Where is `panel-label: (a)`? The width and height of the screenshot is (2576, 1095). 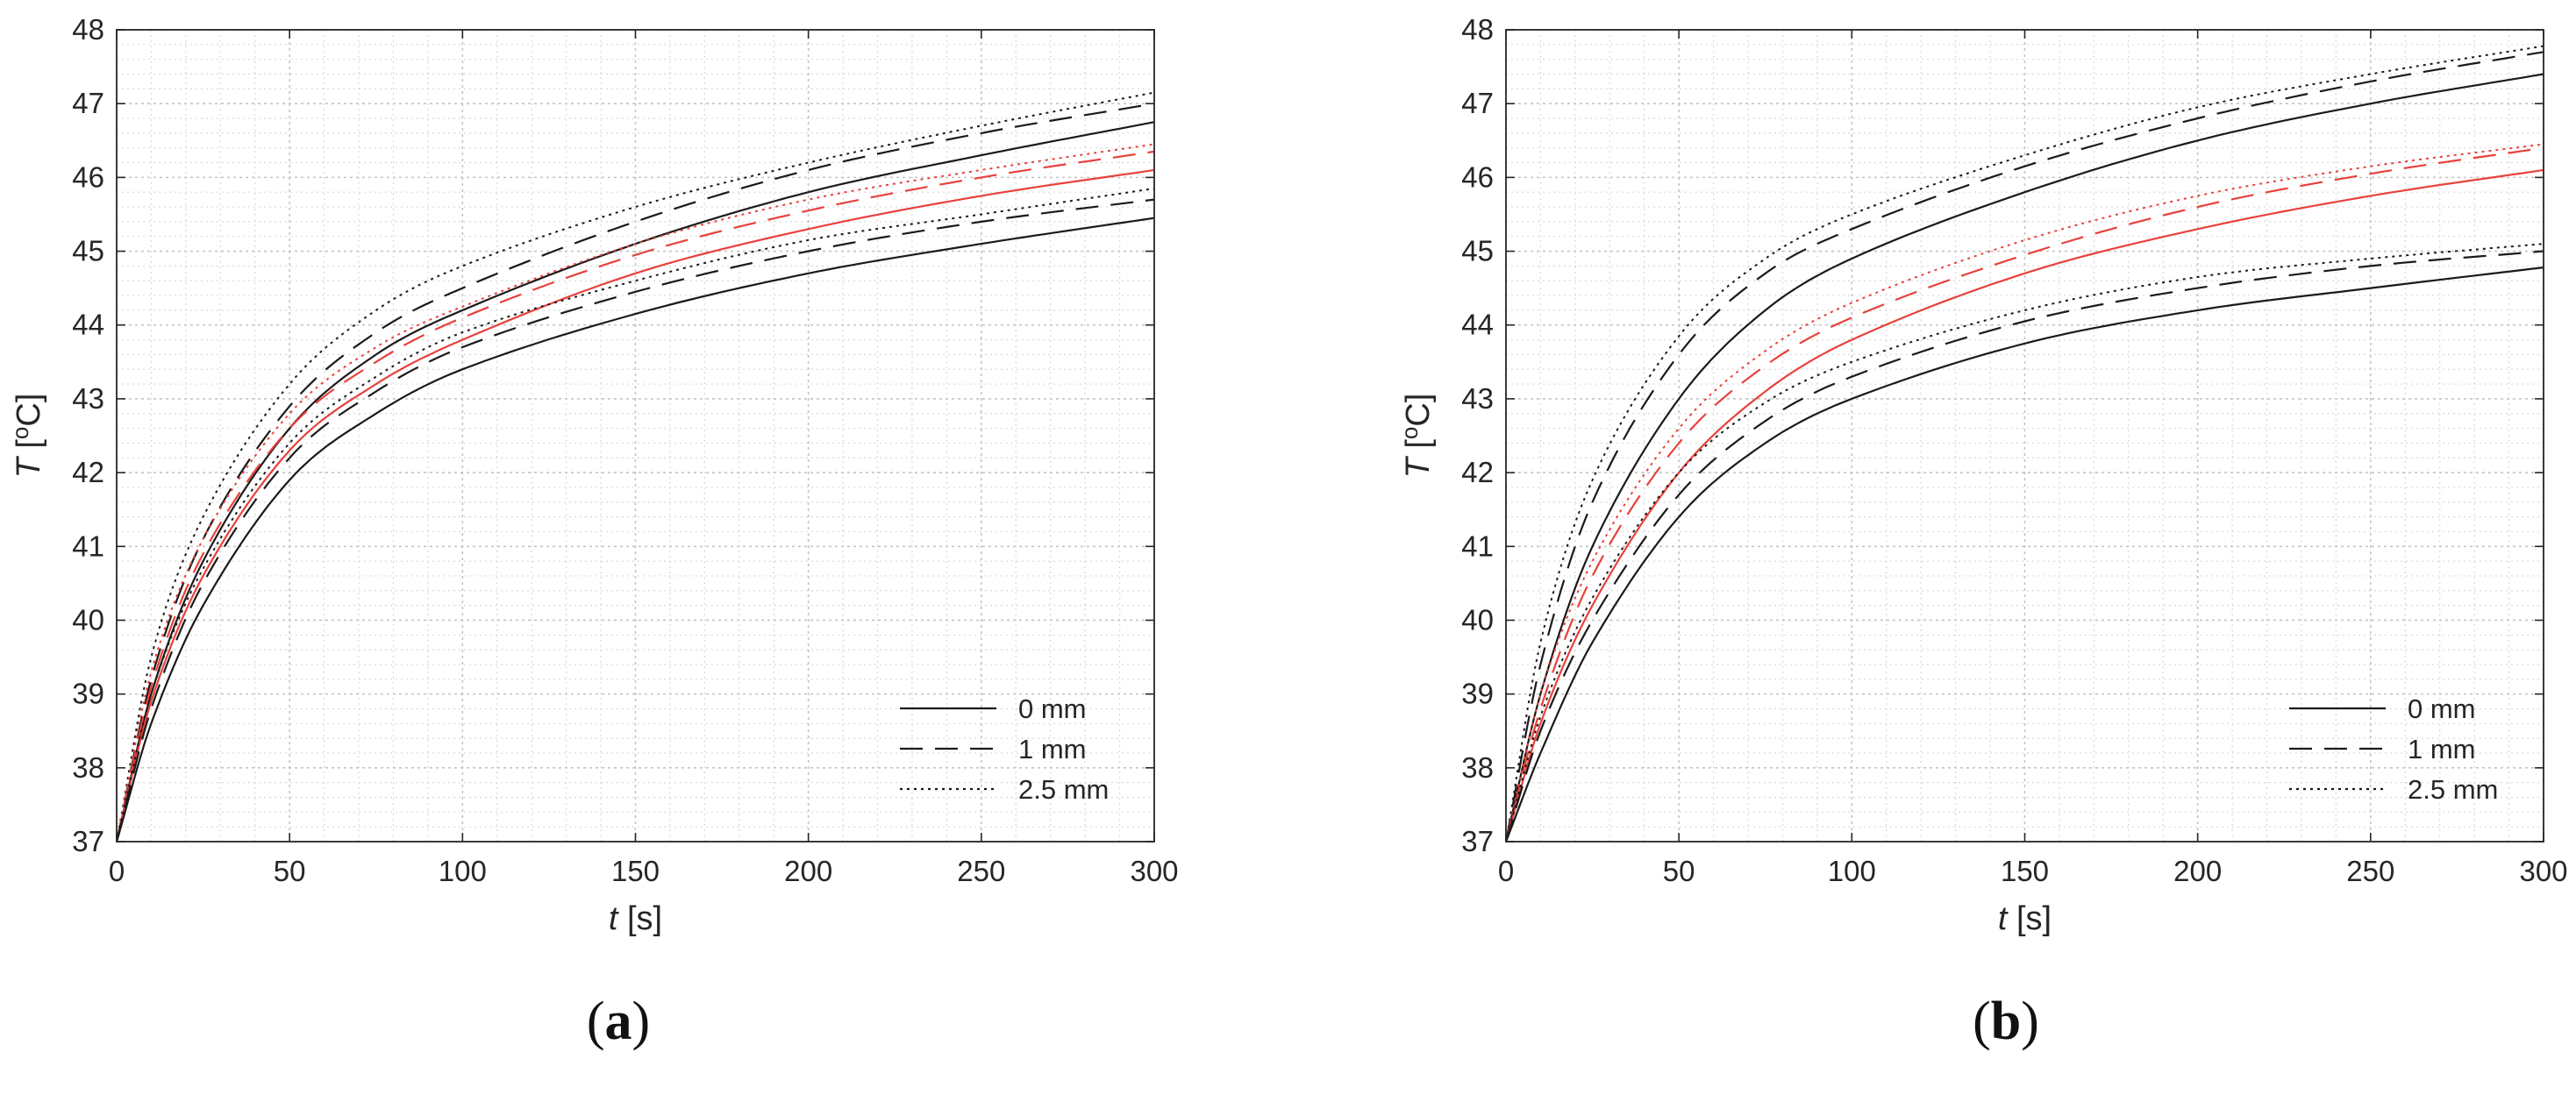 panel-label: (a) is located at coordinates (619, 1021).